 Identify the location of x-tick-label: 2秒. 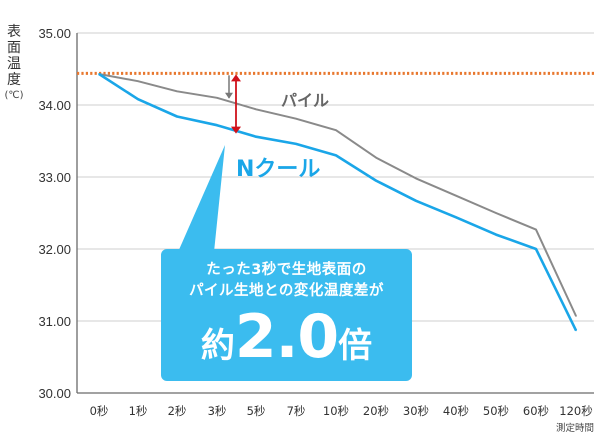
(177, 411).